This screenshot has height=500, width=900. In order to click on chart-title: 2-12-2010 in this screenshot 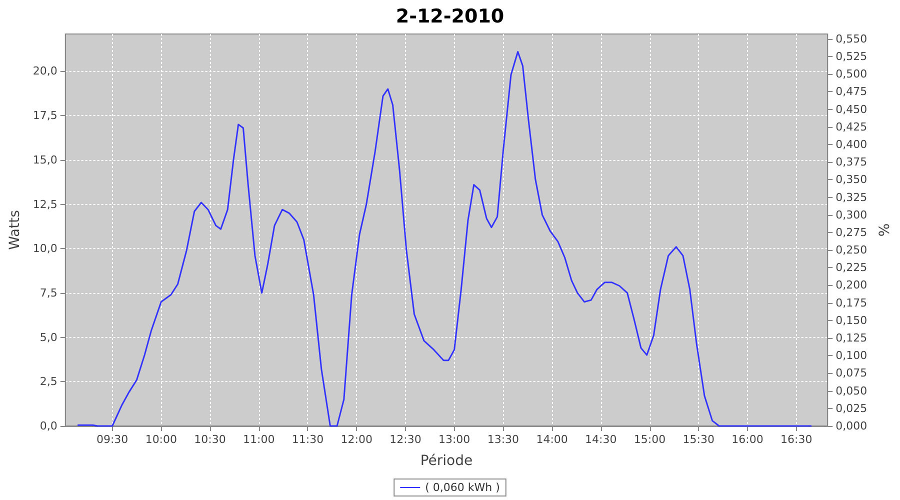, I will do `click(450, 17)`.